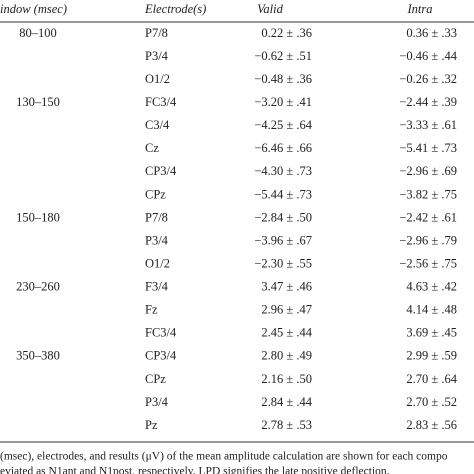 This screenshot has height=474, width=474. I want to click on intra-cell: −2.44 ± .39, so click(428, 102).